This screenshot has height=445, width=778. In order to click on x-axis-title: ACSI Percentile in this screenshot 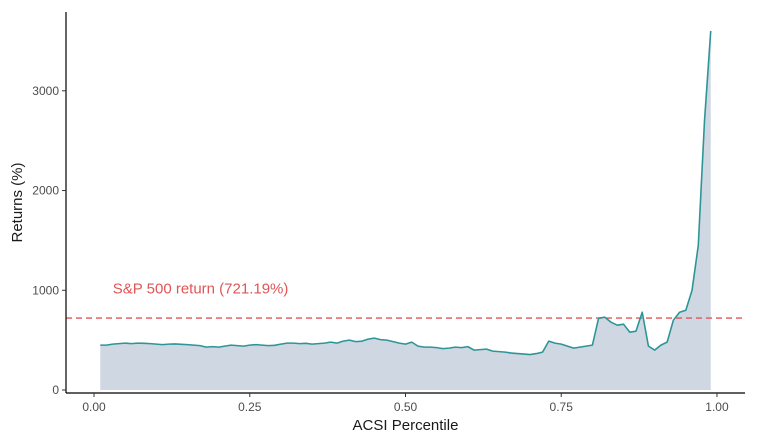, I will do `click(406, 425)`.